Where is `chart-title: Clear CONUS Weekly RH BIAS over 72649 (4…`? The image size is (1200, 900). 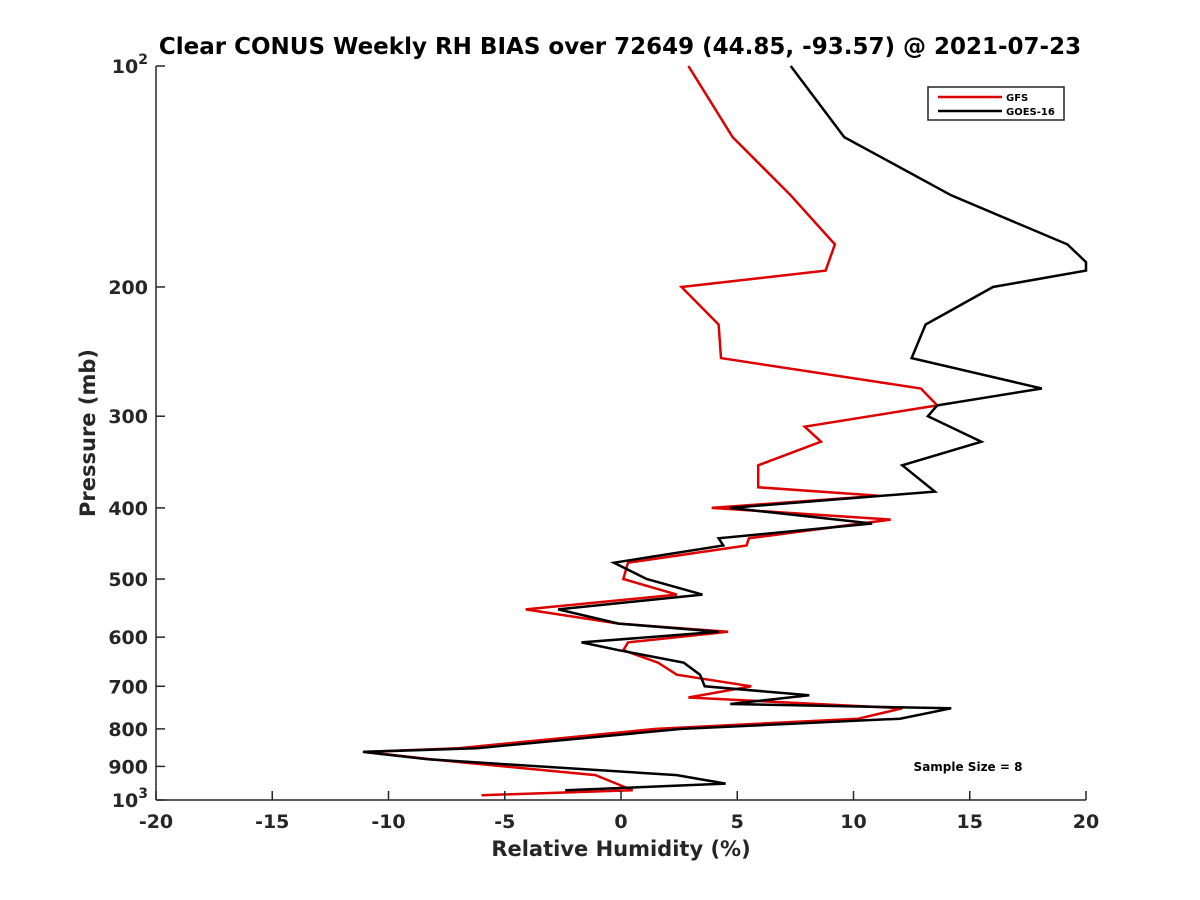 chart-title: Clear CONUS Weekly RH BIAS over 72649 (4… is located at coordinates (620, 47).